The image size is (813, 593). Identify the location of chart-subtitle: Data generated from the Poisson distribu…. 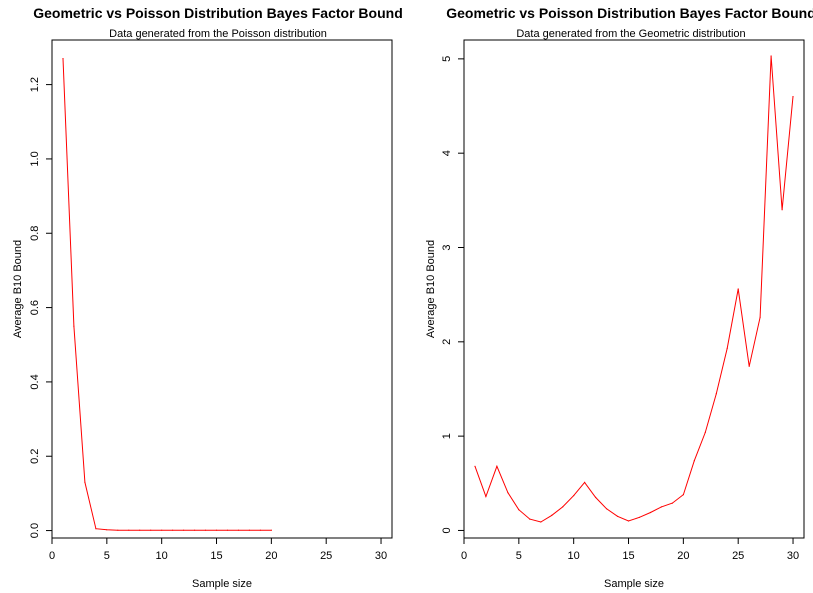
(218, 34).